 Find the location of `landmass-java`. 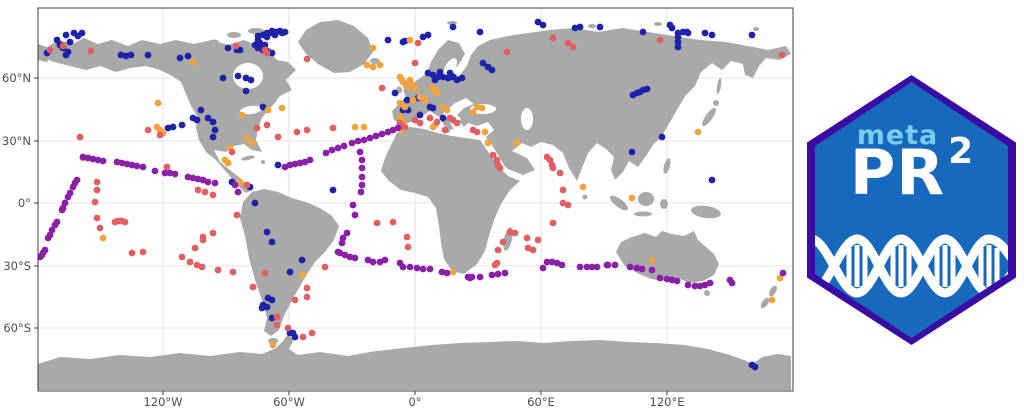

landmass-java is located at coordinates (643, 214).